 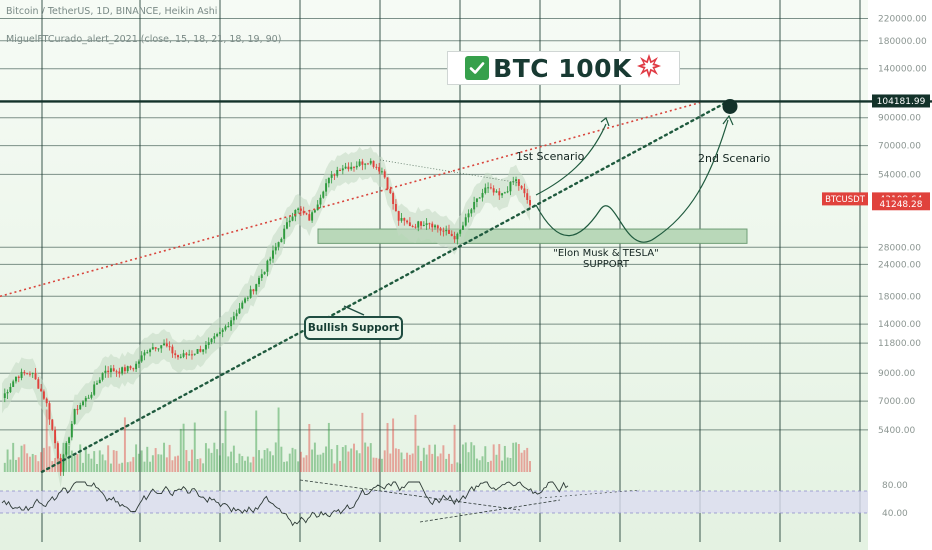 I want to click on y-tick-label: 11800.00, so click(x=899, y=344).